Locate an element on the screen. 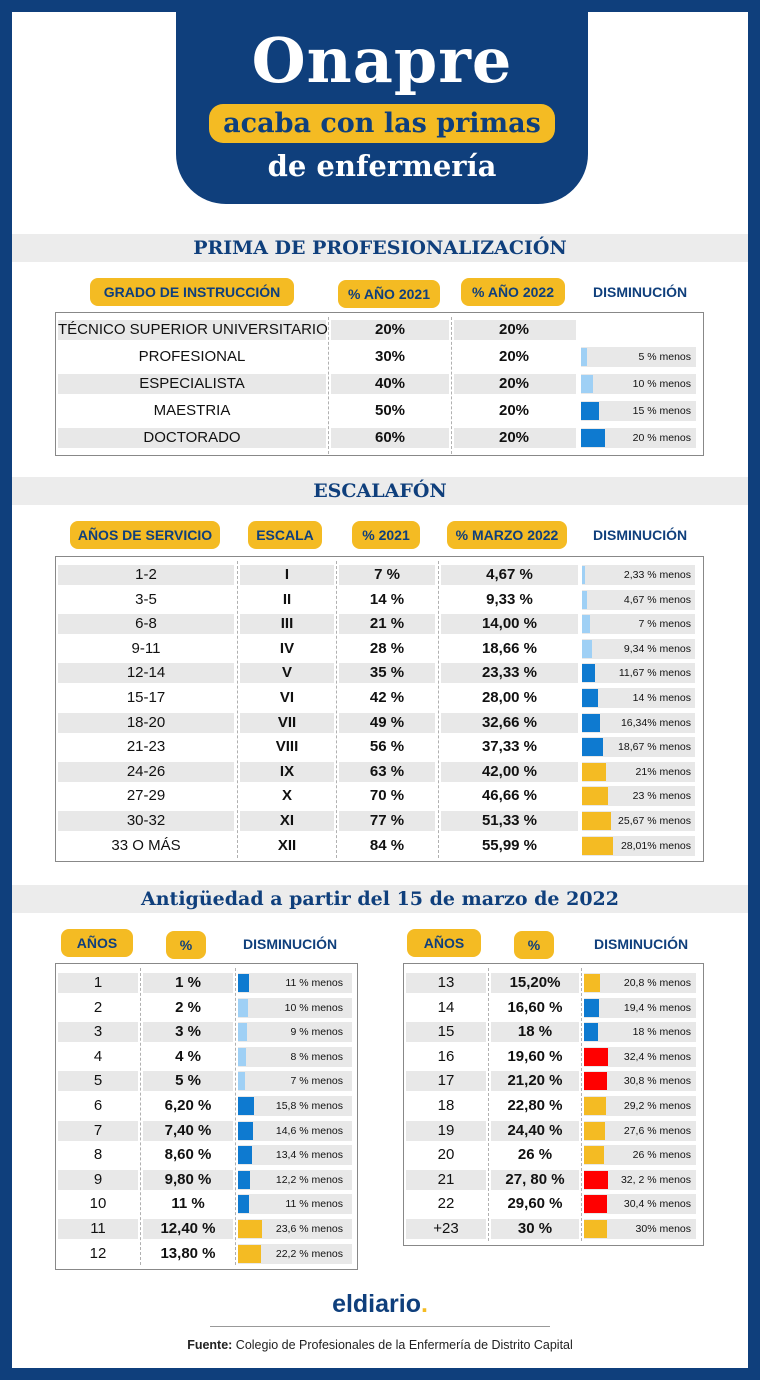 The image size is (760, 1380). decrease-label: 26 % menos is located at coordinates (661, 1155).